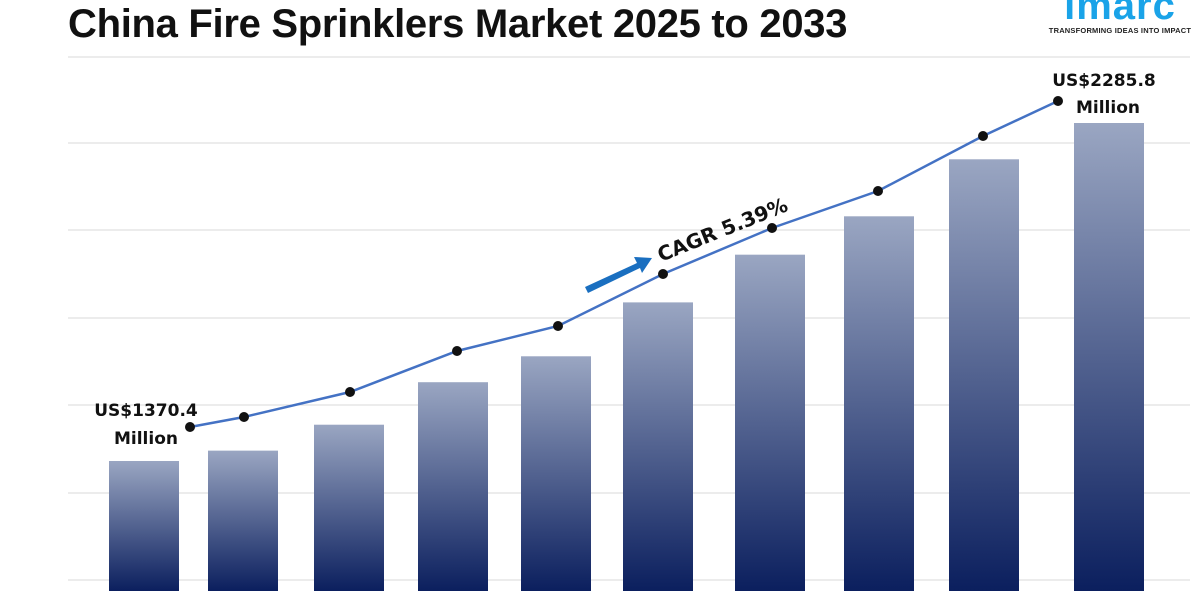 The image size is (1200, 600). What do you see at coordinates (1108, 108) in the screenshot?
I see `end-unit-label: Million` at bounding box center [1108, 108].